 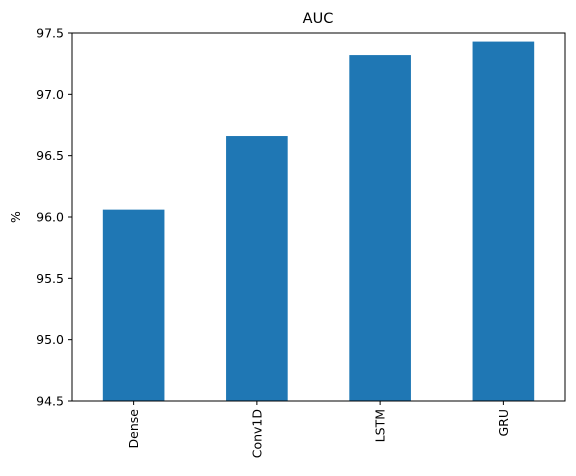 What do you see at coordinates (318, 19) in the screenshot?
I see `chart-title: AUC` at bounding box center [318, 19].